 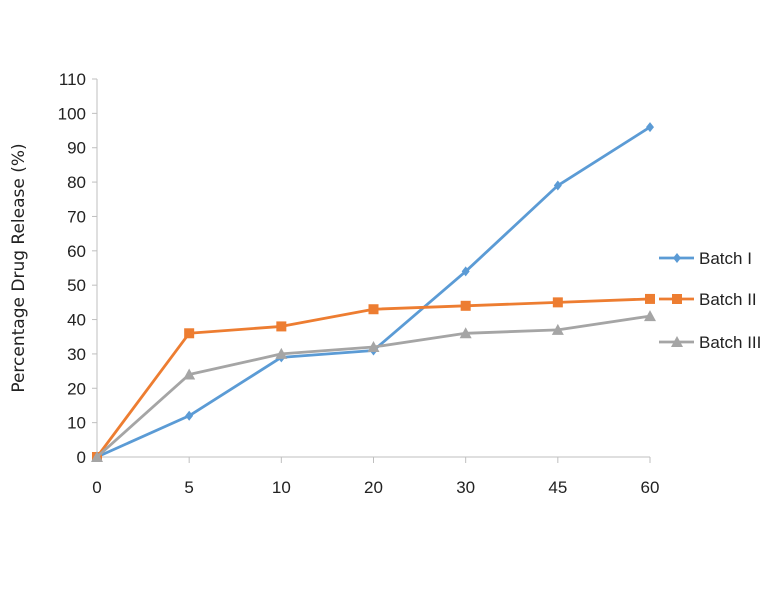 What do you see at coordinates (188, 487) in the screenshot?
I see `x-tick-label: 5` at bounding box center [188, 487].